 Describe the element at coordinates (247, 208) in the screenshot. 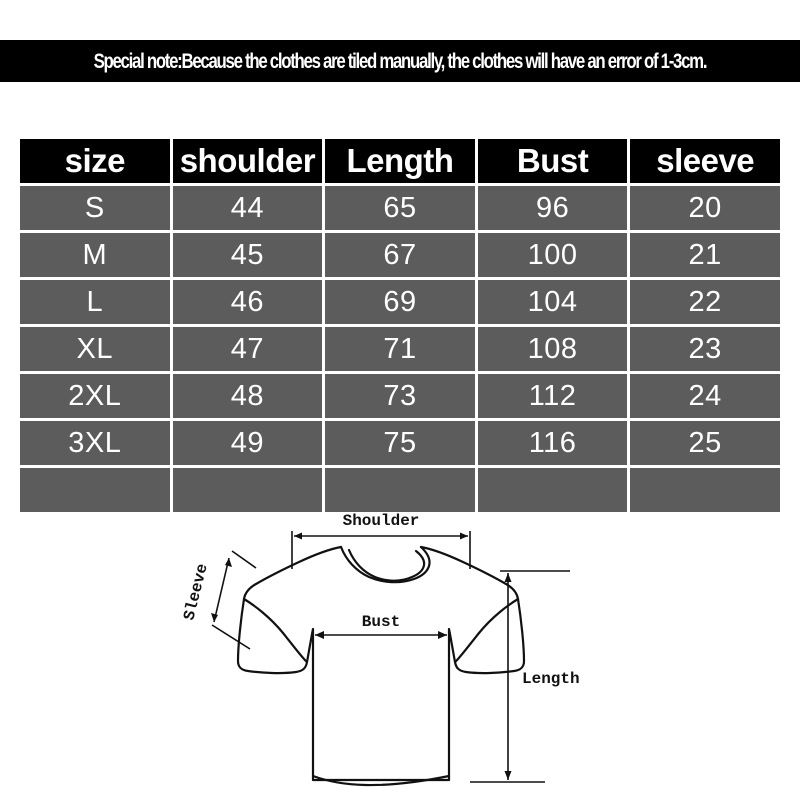

I see `cell-shoulder: 44` at that location.